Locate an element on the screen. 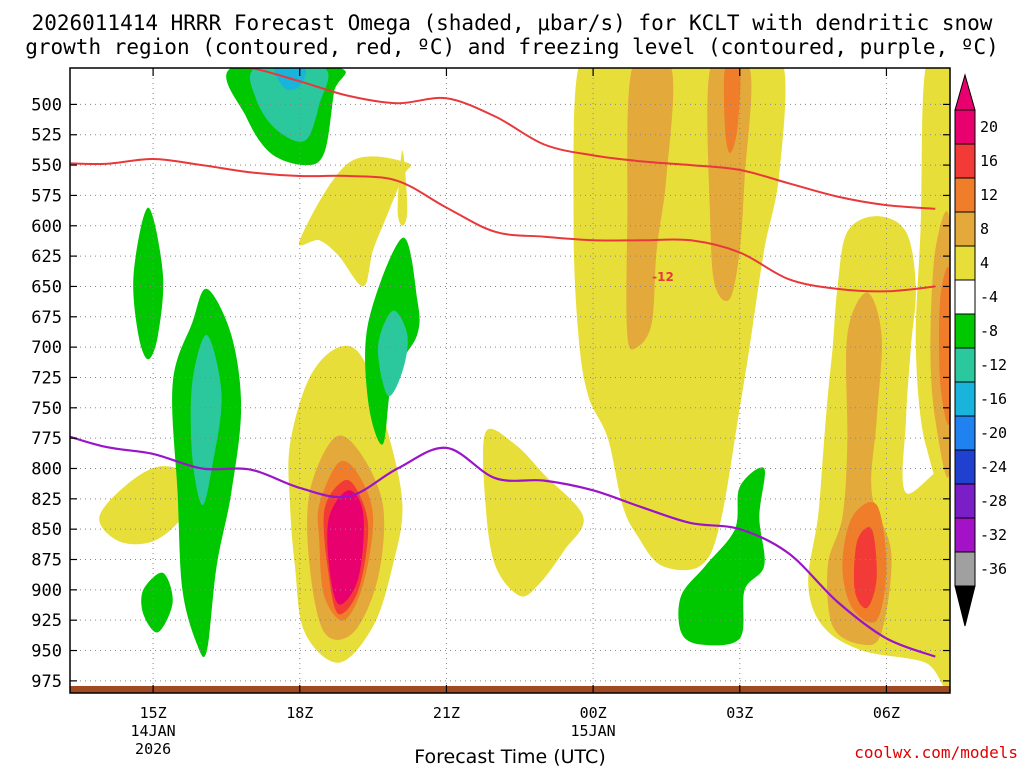 This screenshot has width=1024, height=768. y-tick-label: 500 is located at coordinates (46, 105).